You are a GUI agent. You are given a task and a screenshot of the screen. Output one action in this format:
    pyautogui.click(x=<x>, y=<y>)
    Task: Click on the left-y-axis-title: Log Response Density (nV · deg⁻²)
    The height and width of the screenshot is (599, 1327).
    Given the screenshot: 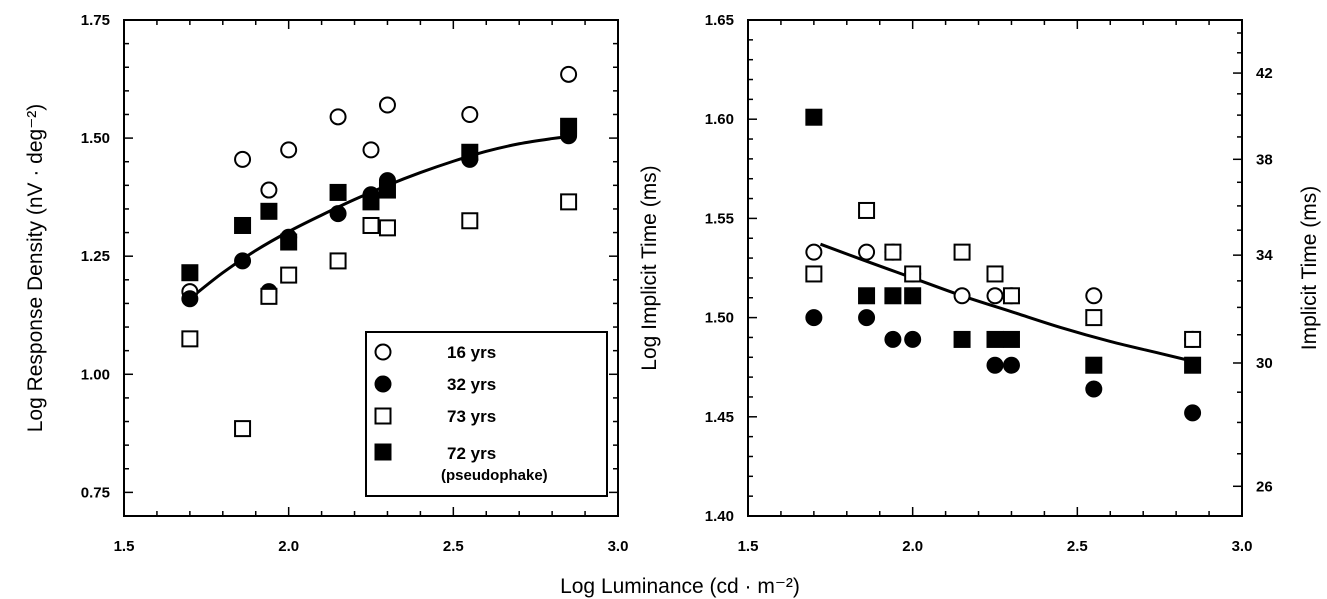 What is the action you would take?
    pyautogui.click(x=35, y=268)
    